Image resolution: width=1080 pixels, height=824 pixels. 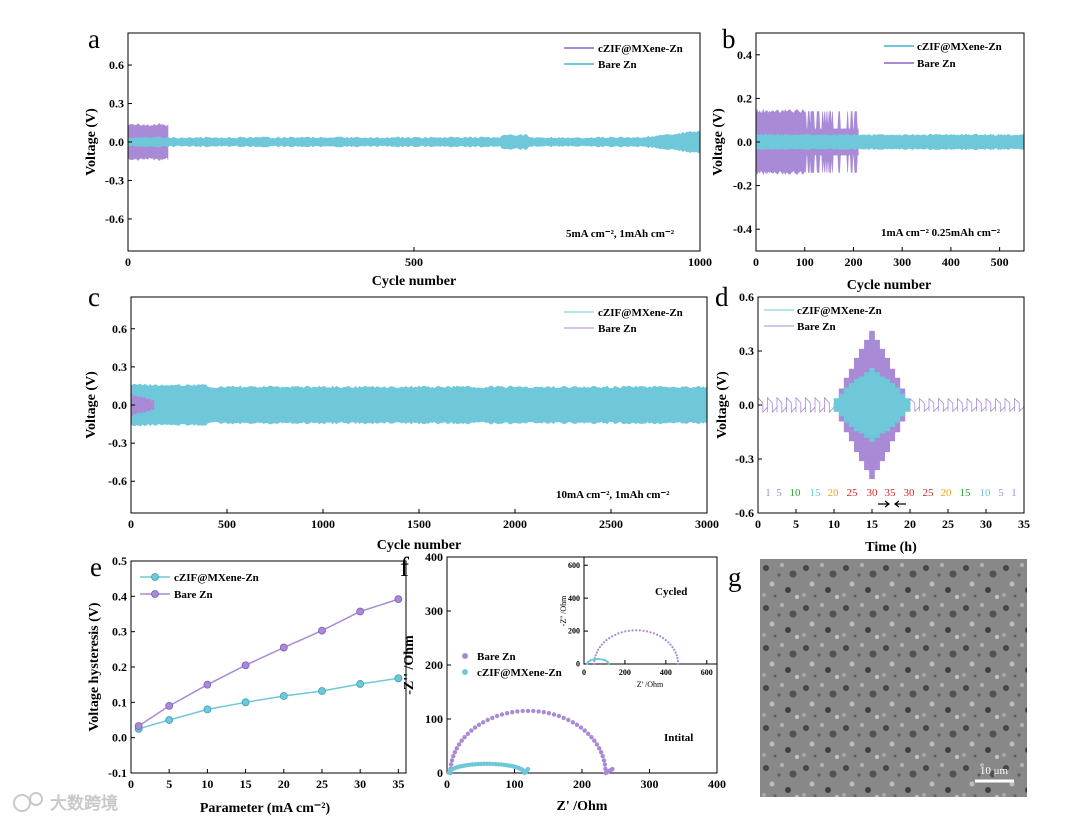 I want to click on y-tick-label: 0.0, so click(x=119, y=405).